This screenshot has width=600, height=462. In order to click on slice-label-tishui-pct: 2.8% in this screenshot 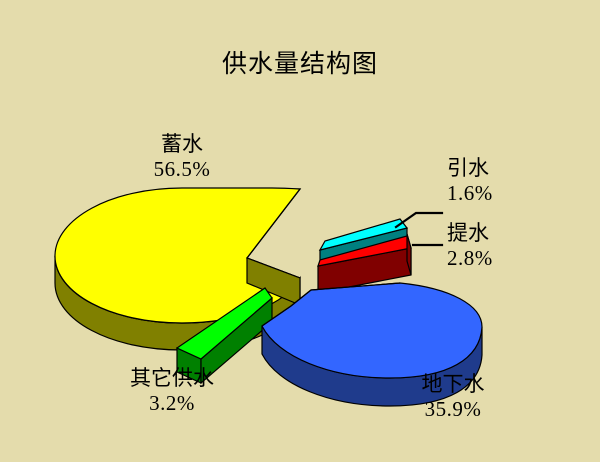, I will do `click(470, 257)`.